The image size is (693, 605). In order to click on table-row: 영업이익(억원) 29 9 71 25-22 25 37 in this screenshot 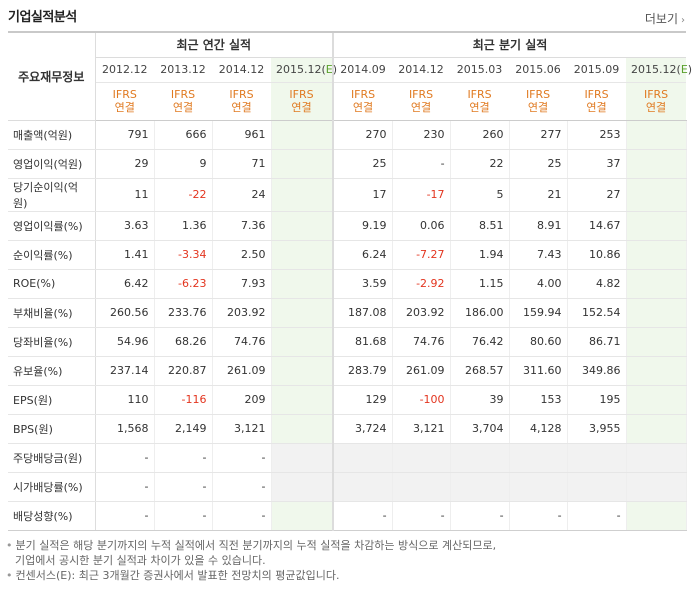, I will do `click(347, 164)`.